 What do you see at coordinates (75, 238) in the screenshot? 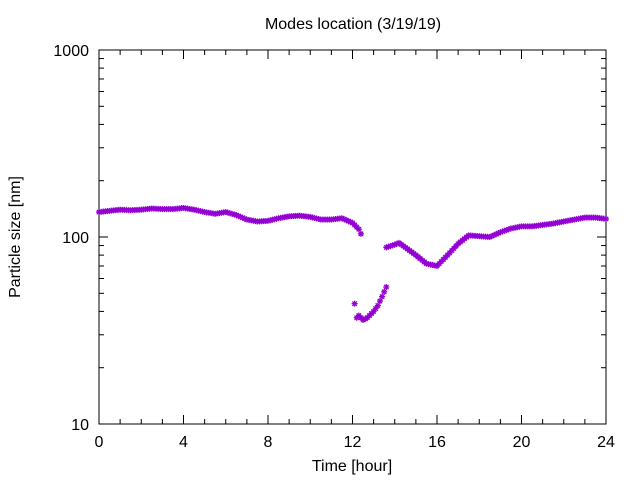
I see `y-tick-label: 100` at bounding box center [75, 238].